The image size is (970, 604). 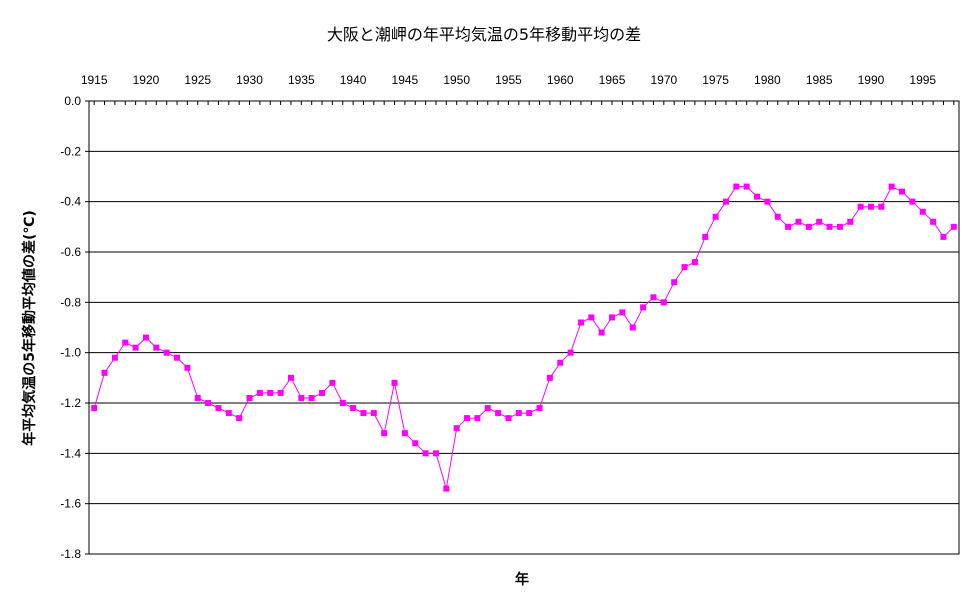 What do you see at coordinates (70, 202) in the screenshot?
I see `y-tick-label: -0.4` at bounding box center [70, 202].